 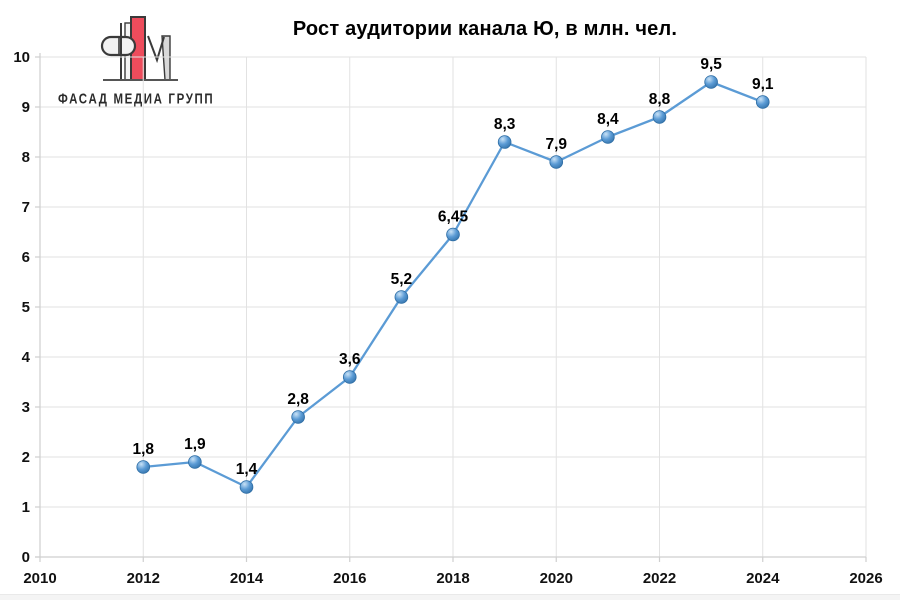 What do you see at coordinates (26, 157) in the screenshot?
I see `y-tick-label: 8` at bounding box center [26, 157].